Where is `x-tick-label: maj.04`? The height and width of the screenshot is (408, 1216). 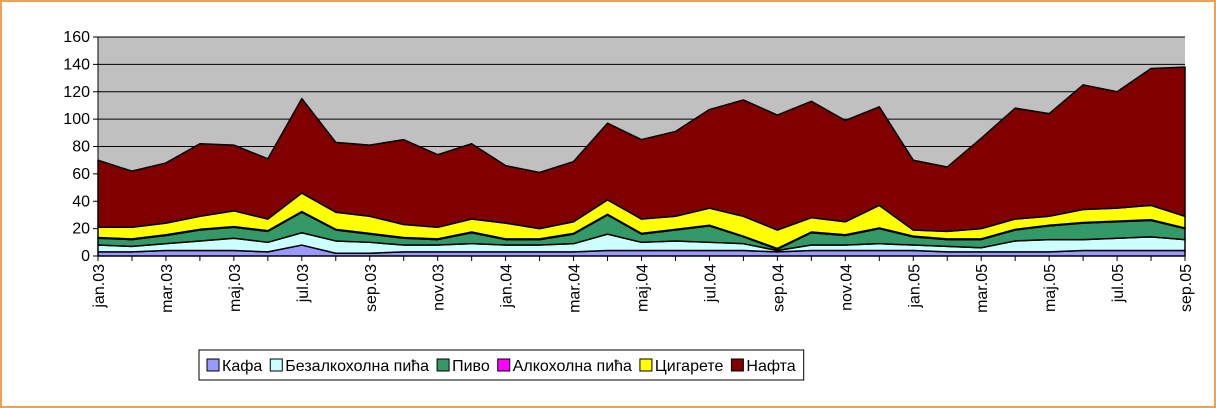 x-tick-label: maj.04 is located at coordinates (643, 288).